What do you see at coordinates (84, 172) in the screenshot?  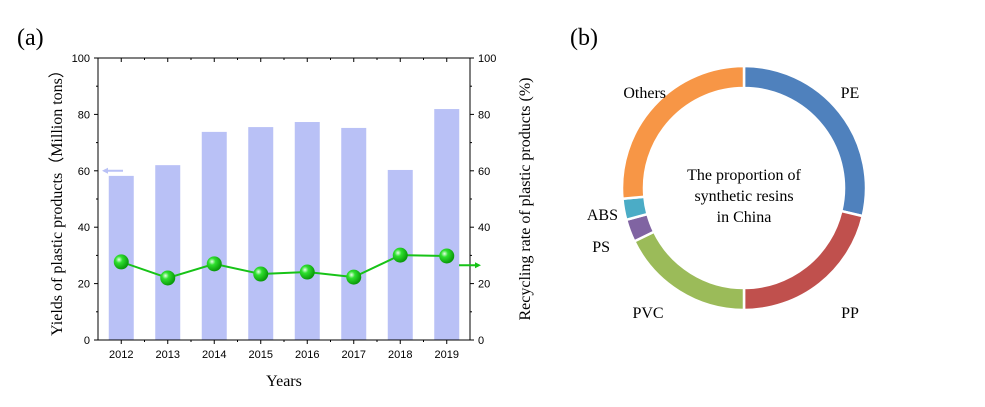 I see `y-tick-label: 60` at bounding box center [84, 172].